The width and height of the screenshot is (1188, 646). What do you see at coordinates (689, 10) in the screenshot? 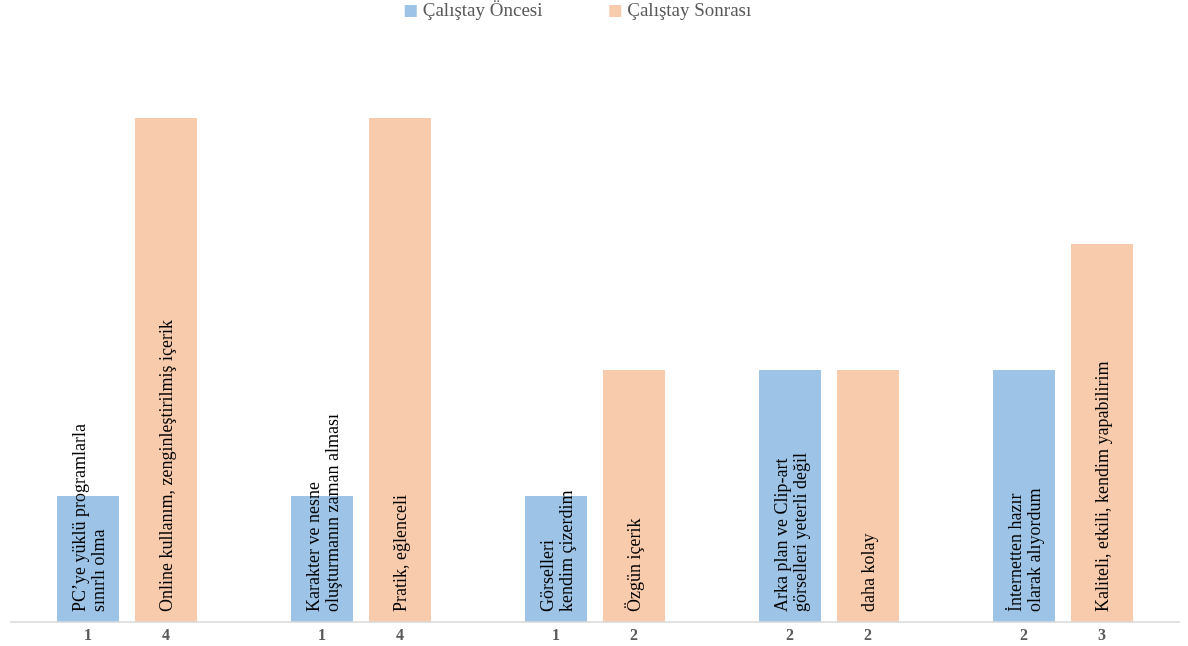
I see `legend-label: Çalıştay Sonrası` at bounding box center [689, 10].